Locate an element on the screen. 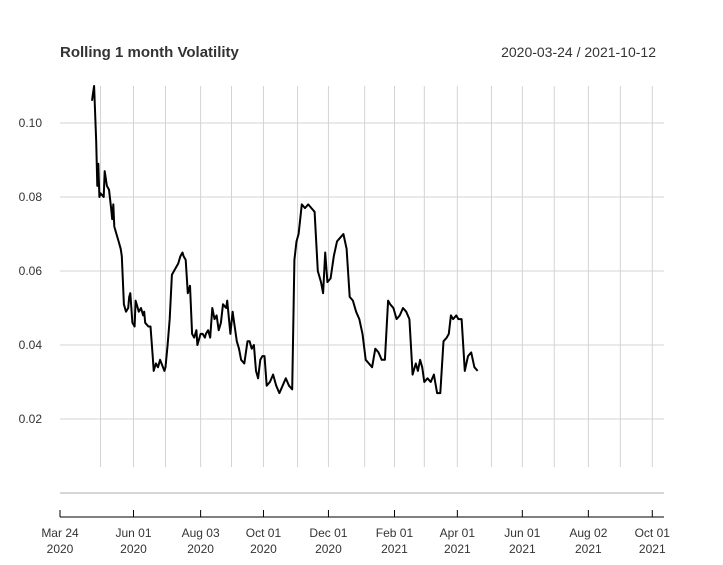 The image size is (723, 565). chart-title: Rolling 1 month Volatility is located at coordinates (150, 52).